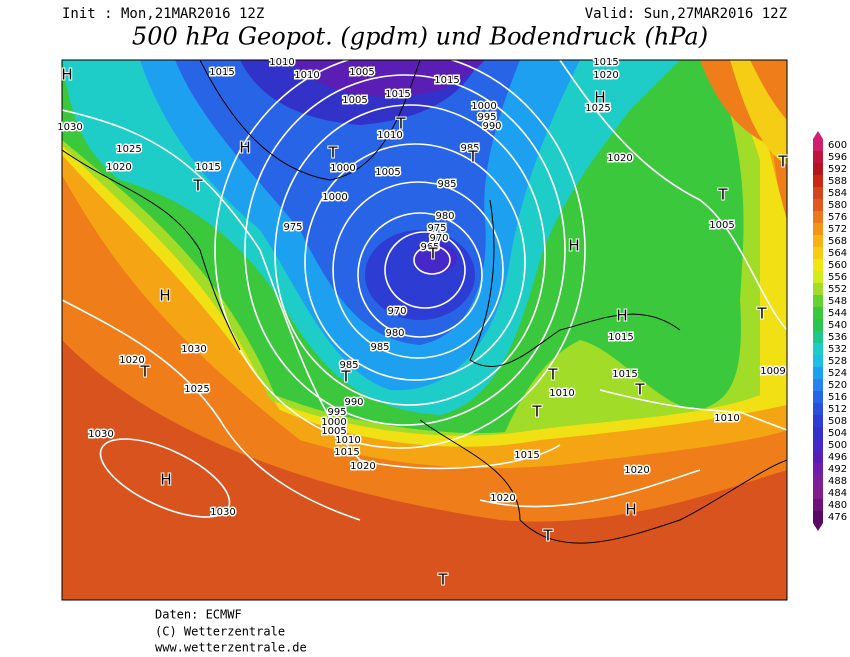 Image resolution: width=850 pixels, height=657 pixels. Describe the element at coordinates (837, 145) in the screenshot. I see `colorbar-label: 600` at that location.